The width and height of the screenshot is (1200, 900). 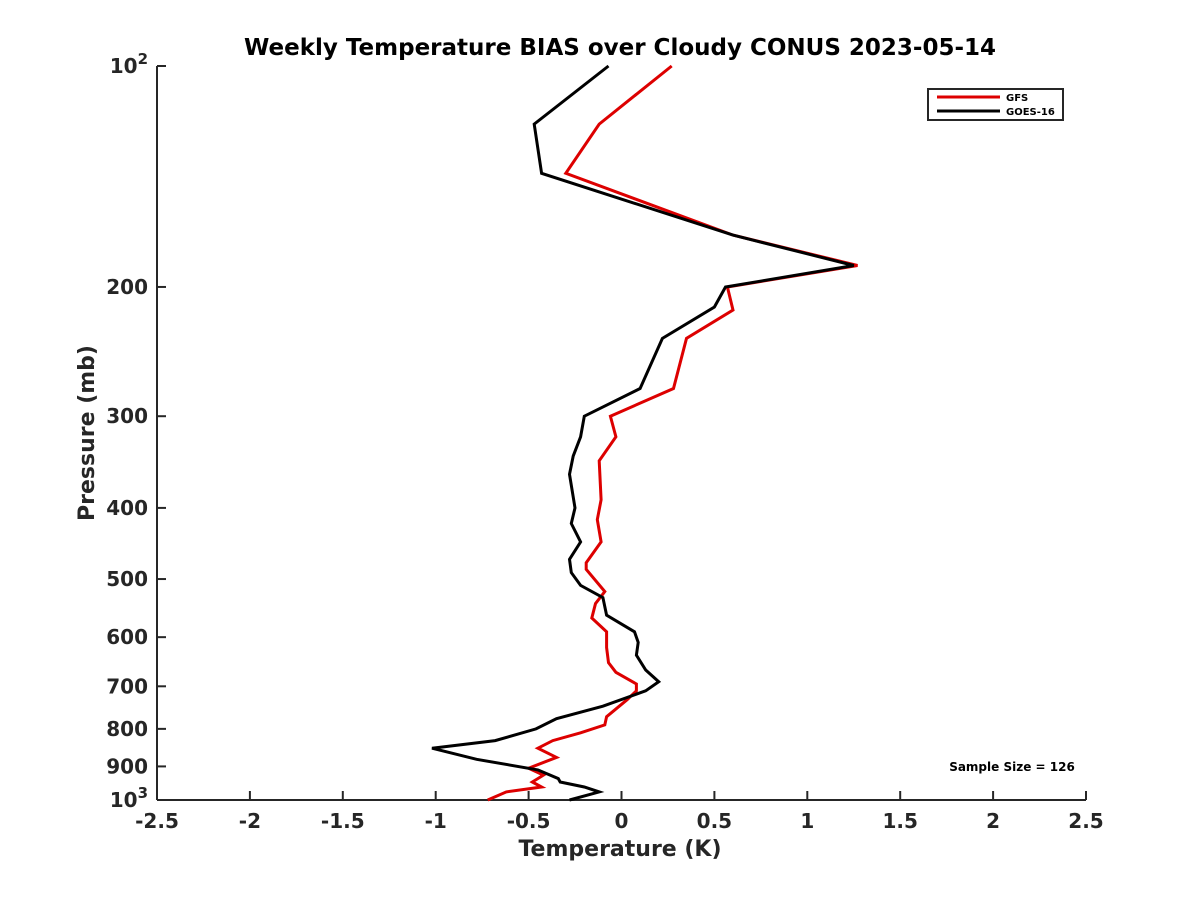 I want to click on x-tick-label: 1.5, so click(x=899, y=821).